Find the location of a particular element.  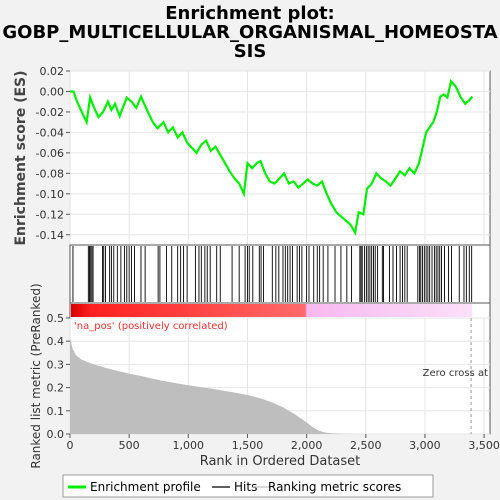

es-tick-label: -0.04 is located at coordinates (50, 132).